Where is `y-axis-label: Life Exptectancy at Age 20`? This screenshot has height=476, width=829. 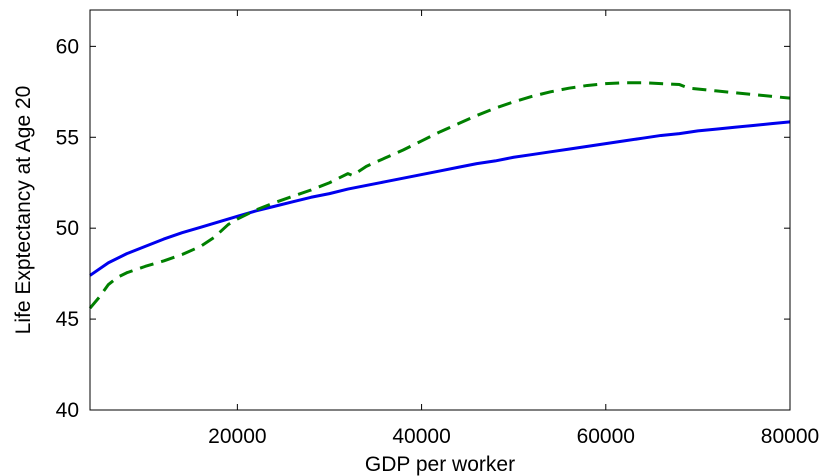 y-axis-label: Life Exptectancy at Age 20 is located at coordinates (23, 210).